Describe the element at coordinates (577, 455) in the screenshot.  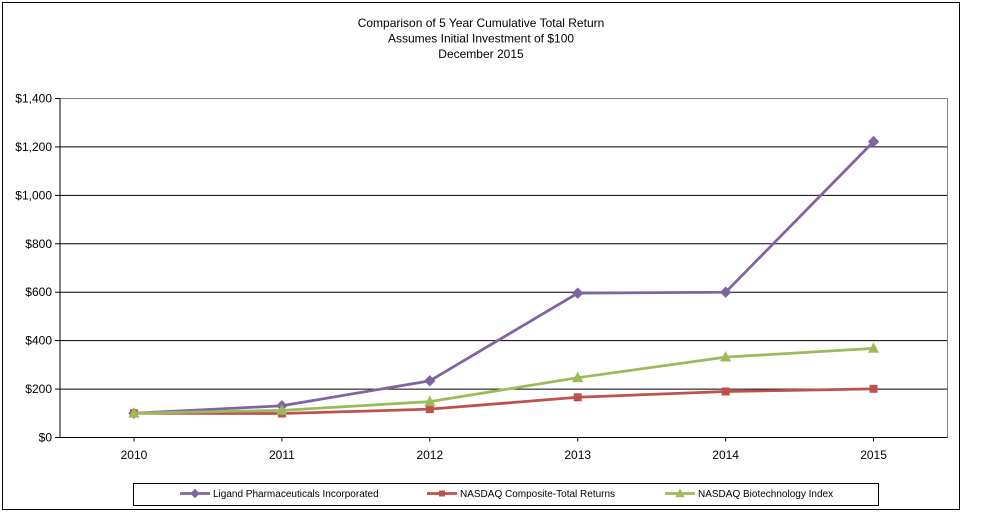
I see `x-tick-label: 2013` at that location.